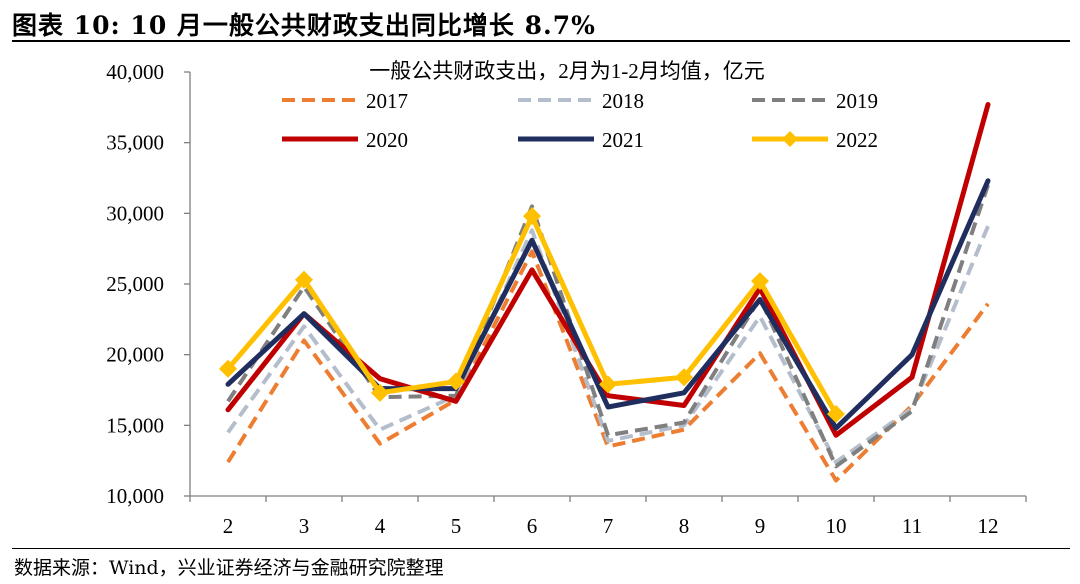  Describe the element at coordinates (135, 496) in the screenshot. I see `y-tick-label: 10,000` at that location.